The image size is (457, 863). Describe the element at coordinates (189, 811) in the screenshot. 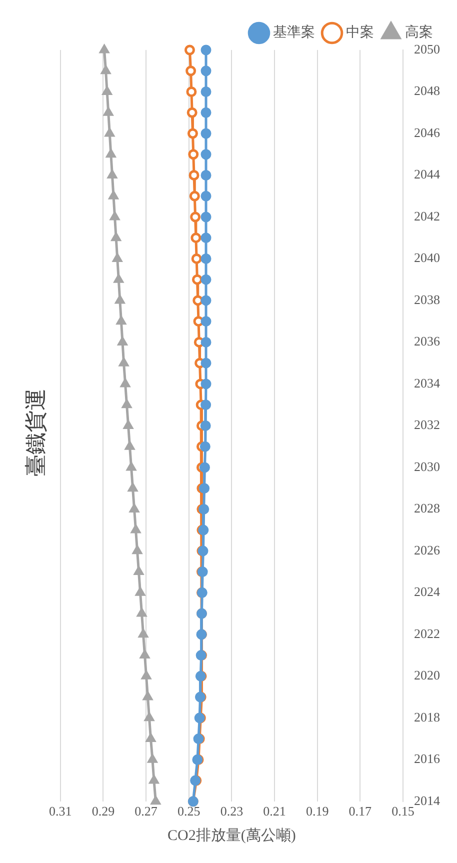

I see `x-tick-label: 0.25` at that location.